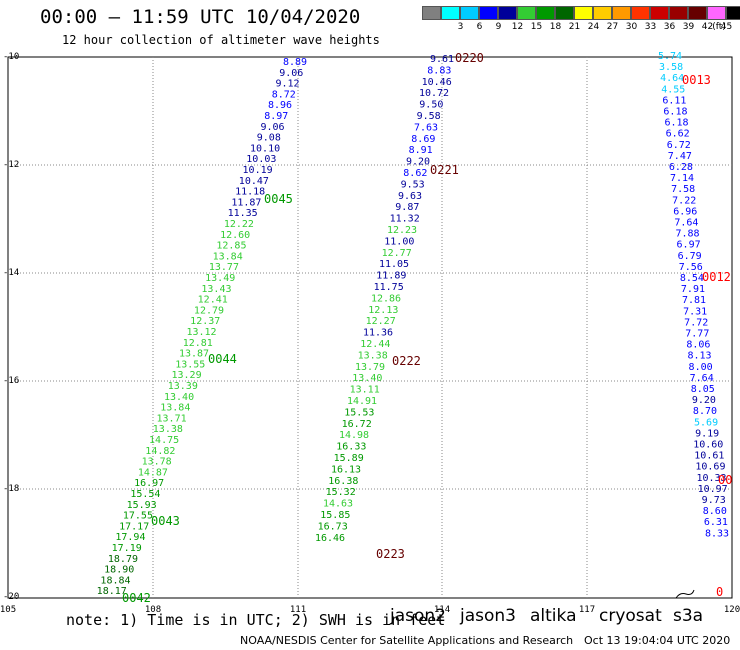  What do you see at coordinates (685, 594) in the screenshot?
I see `coastline-fragment` at bounding box center [685, 594].